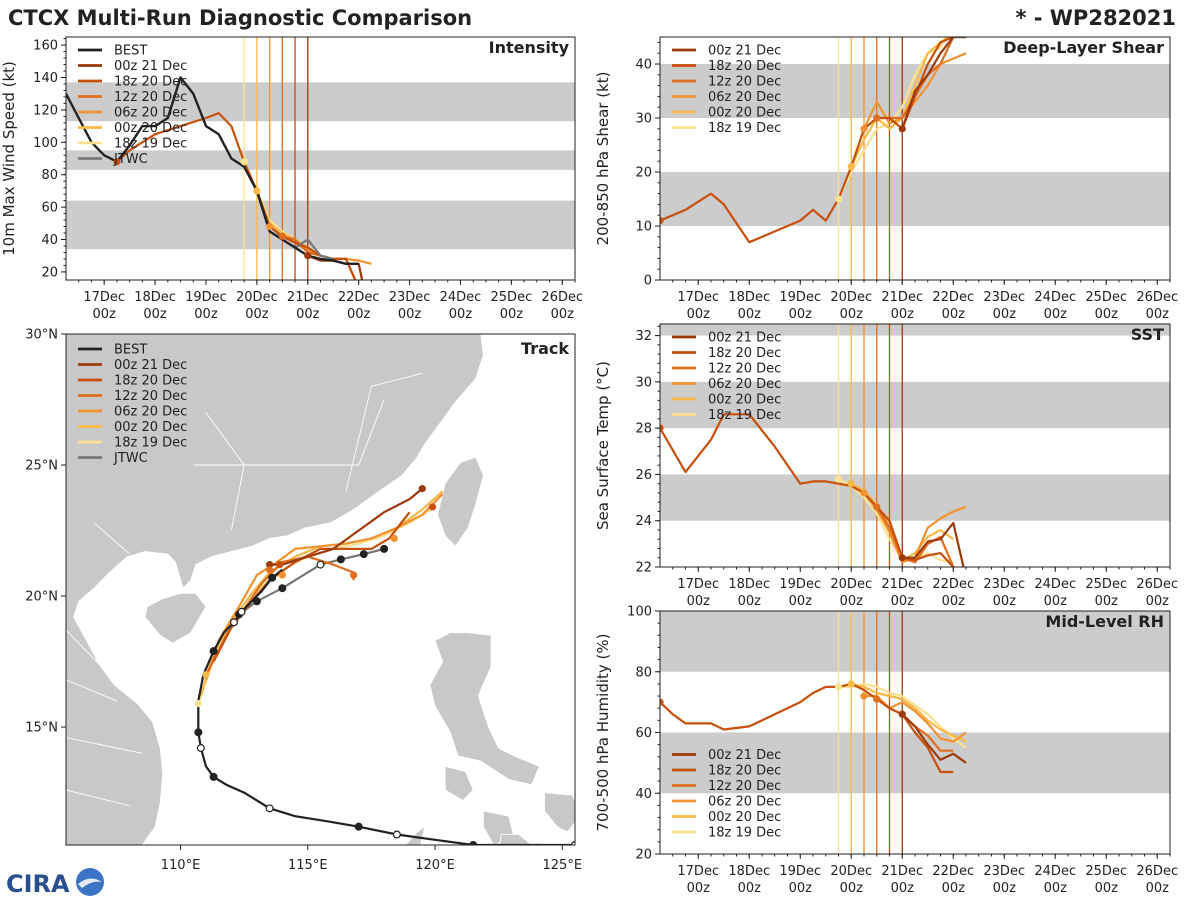  What do you see at coordinates (41, 597) in the screenshot?
I see `lat-tick-label: 20°N` at bounding box center [41, 597].